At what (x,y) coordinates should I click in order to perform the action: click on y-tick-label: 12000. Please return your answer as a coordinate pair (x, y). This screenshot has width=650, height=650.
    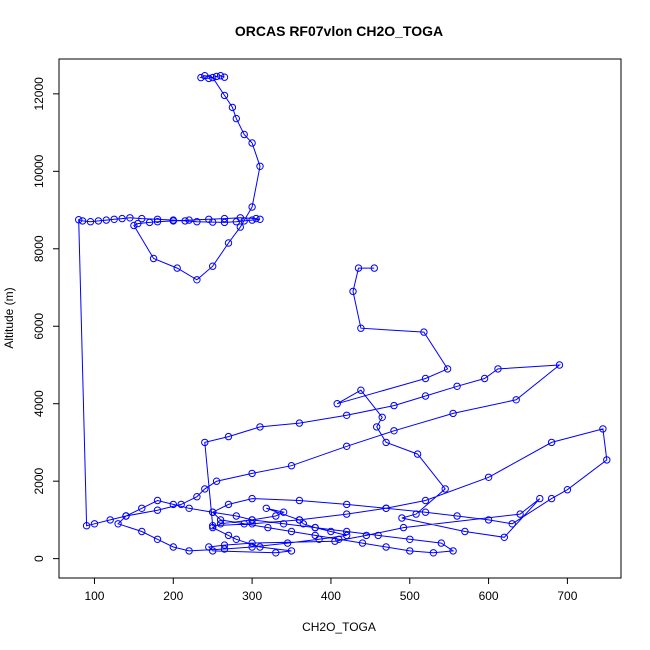
    Looking at the image, I should click on (39, 94).